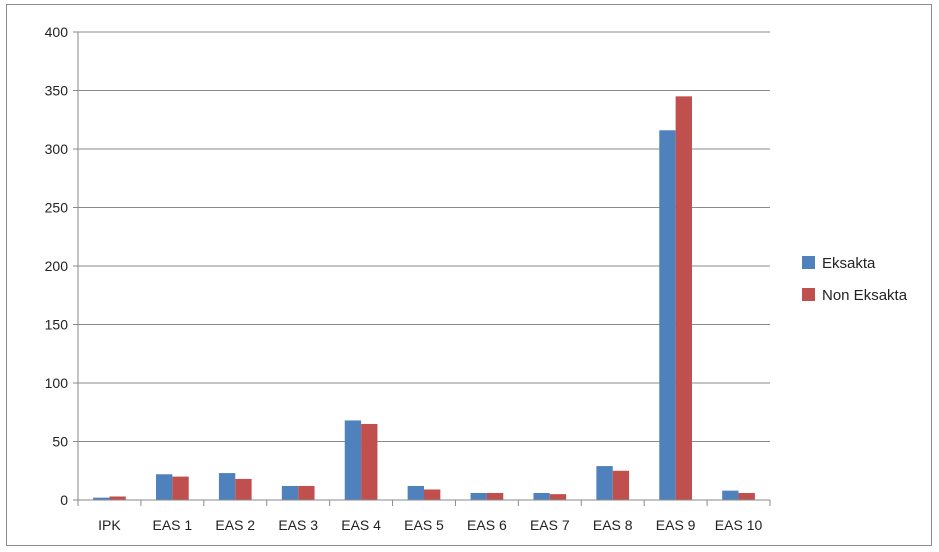 The image size is (939, 552). Describe the element at coordinates (117, 498) in the screenshot. I see `bar-non-eksakta-ipk` at that location.